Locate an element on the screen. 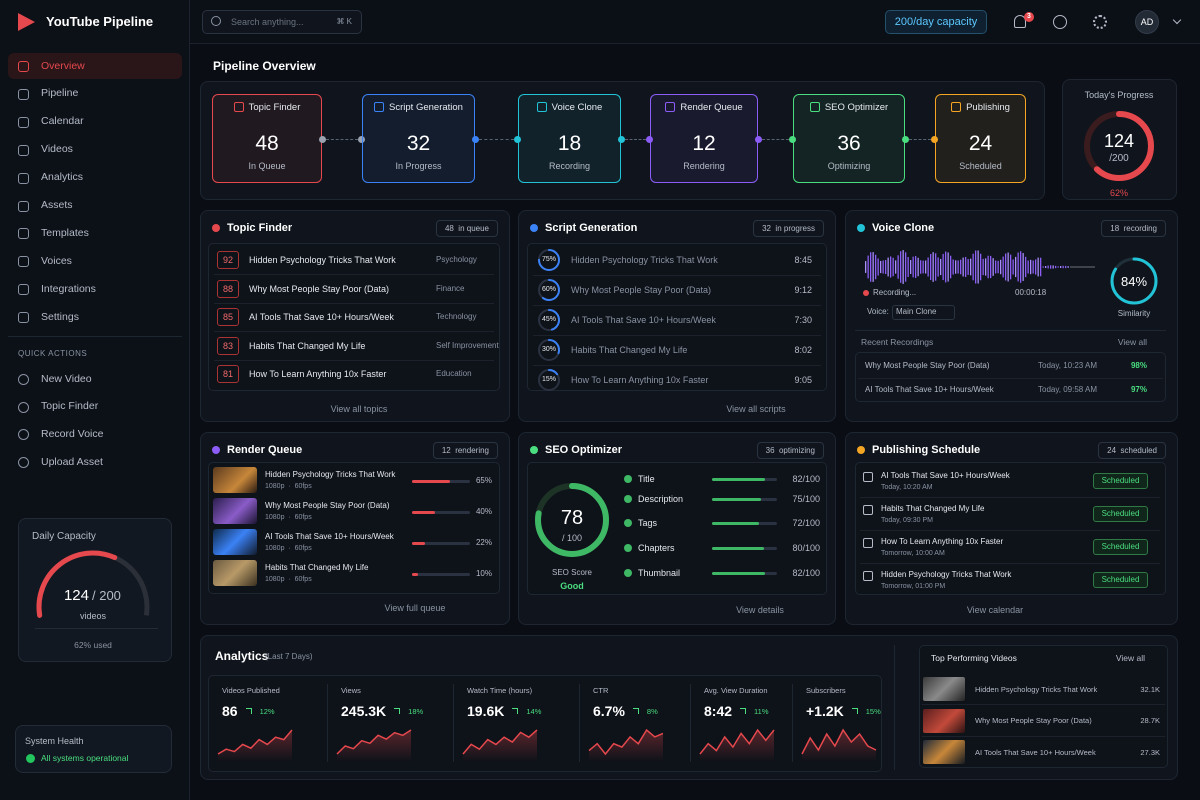  panel-title: Voice Clone is located at coordinates (903, 228).